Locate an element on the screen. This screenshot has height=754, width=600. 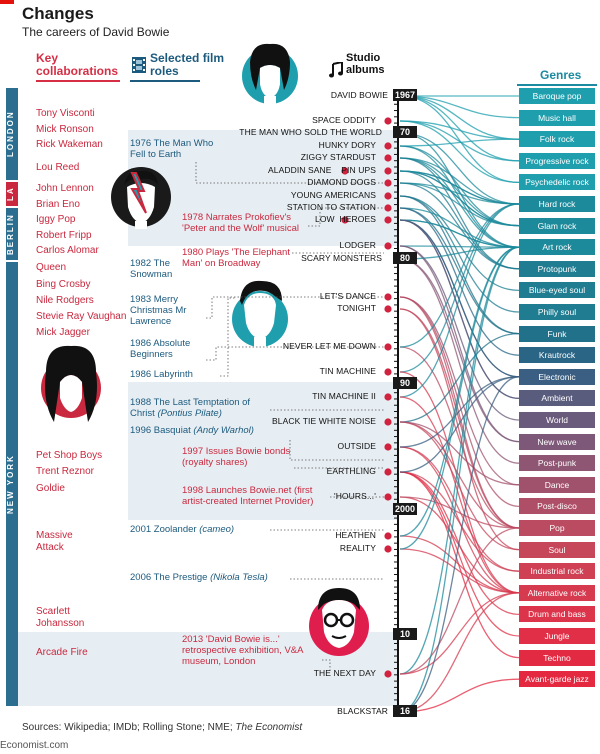
film-title: Merry Christmas Mr Lawrence is located at coordinates (158, 310).